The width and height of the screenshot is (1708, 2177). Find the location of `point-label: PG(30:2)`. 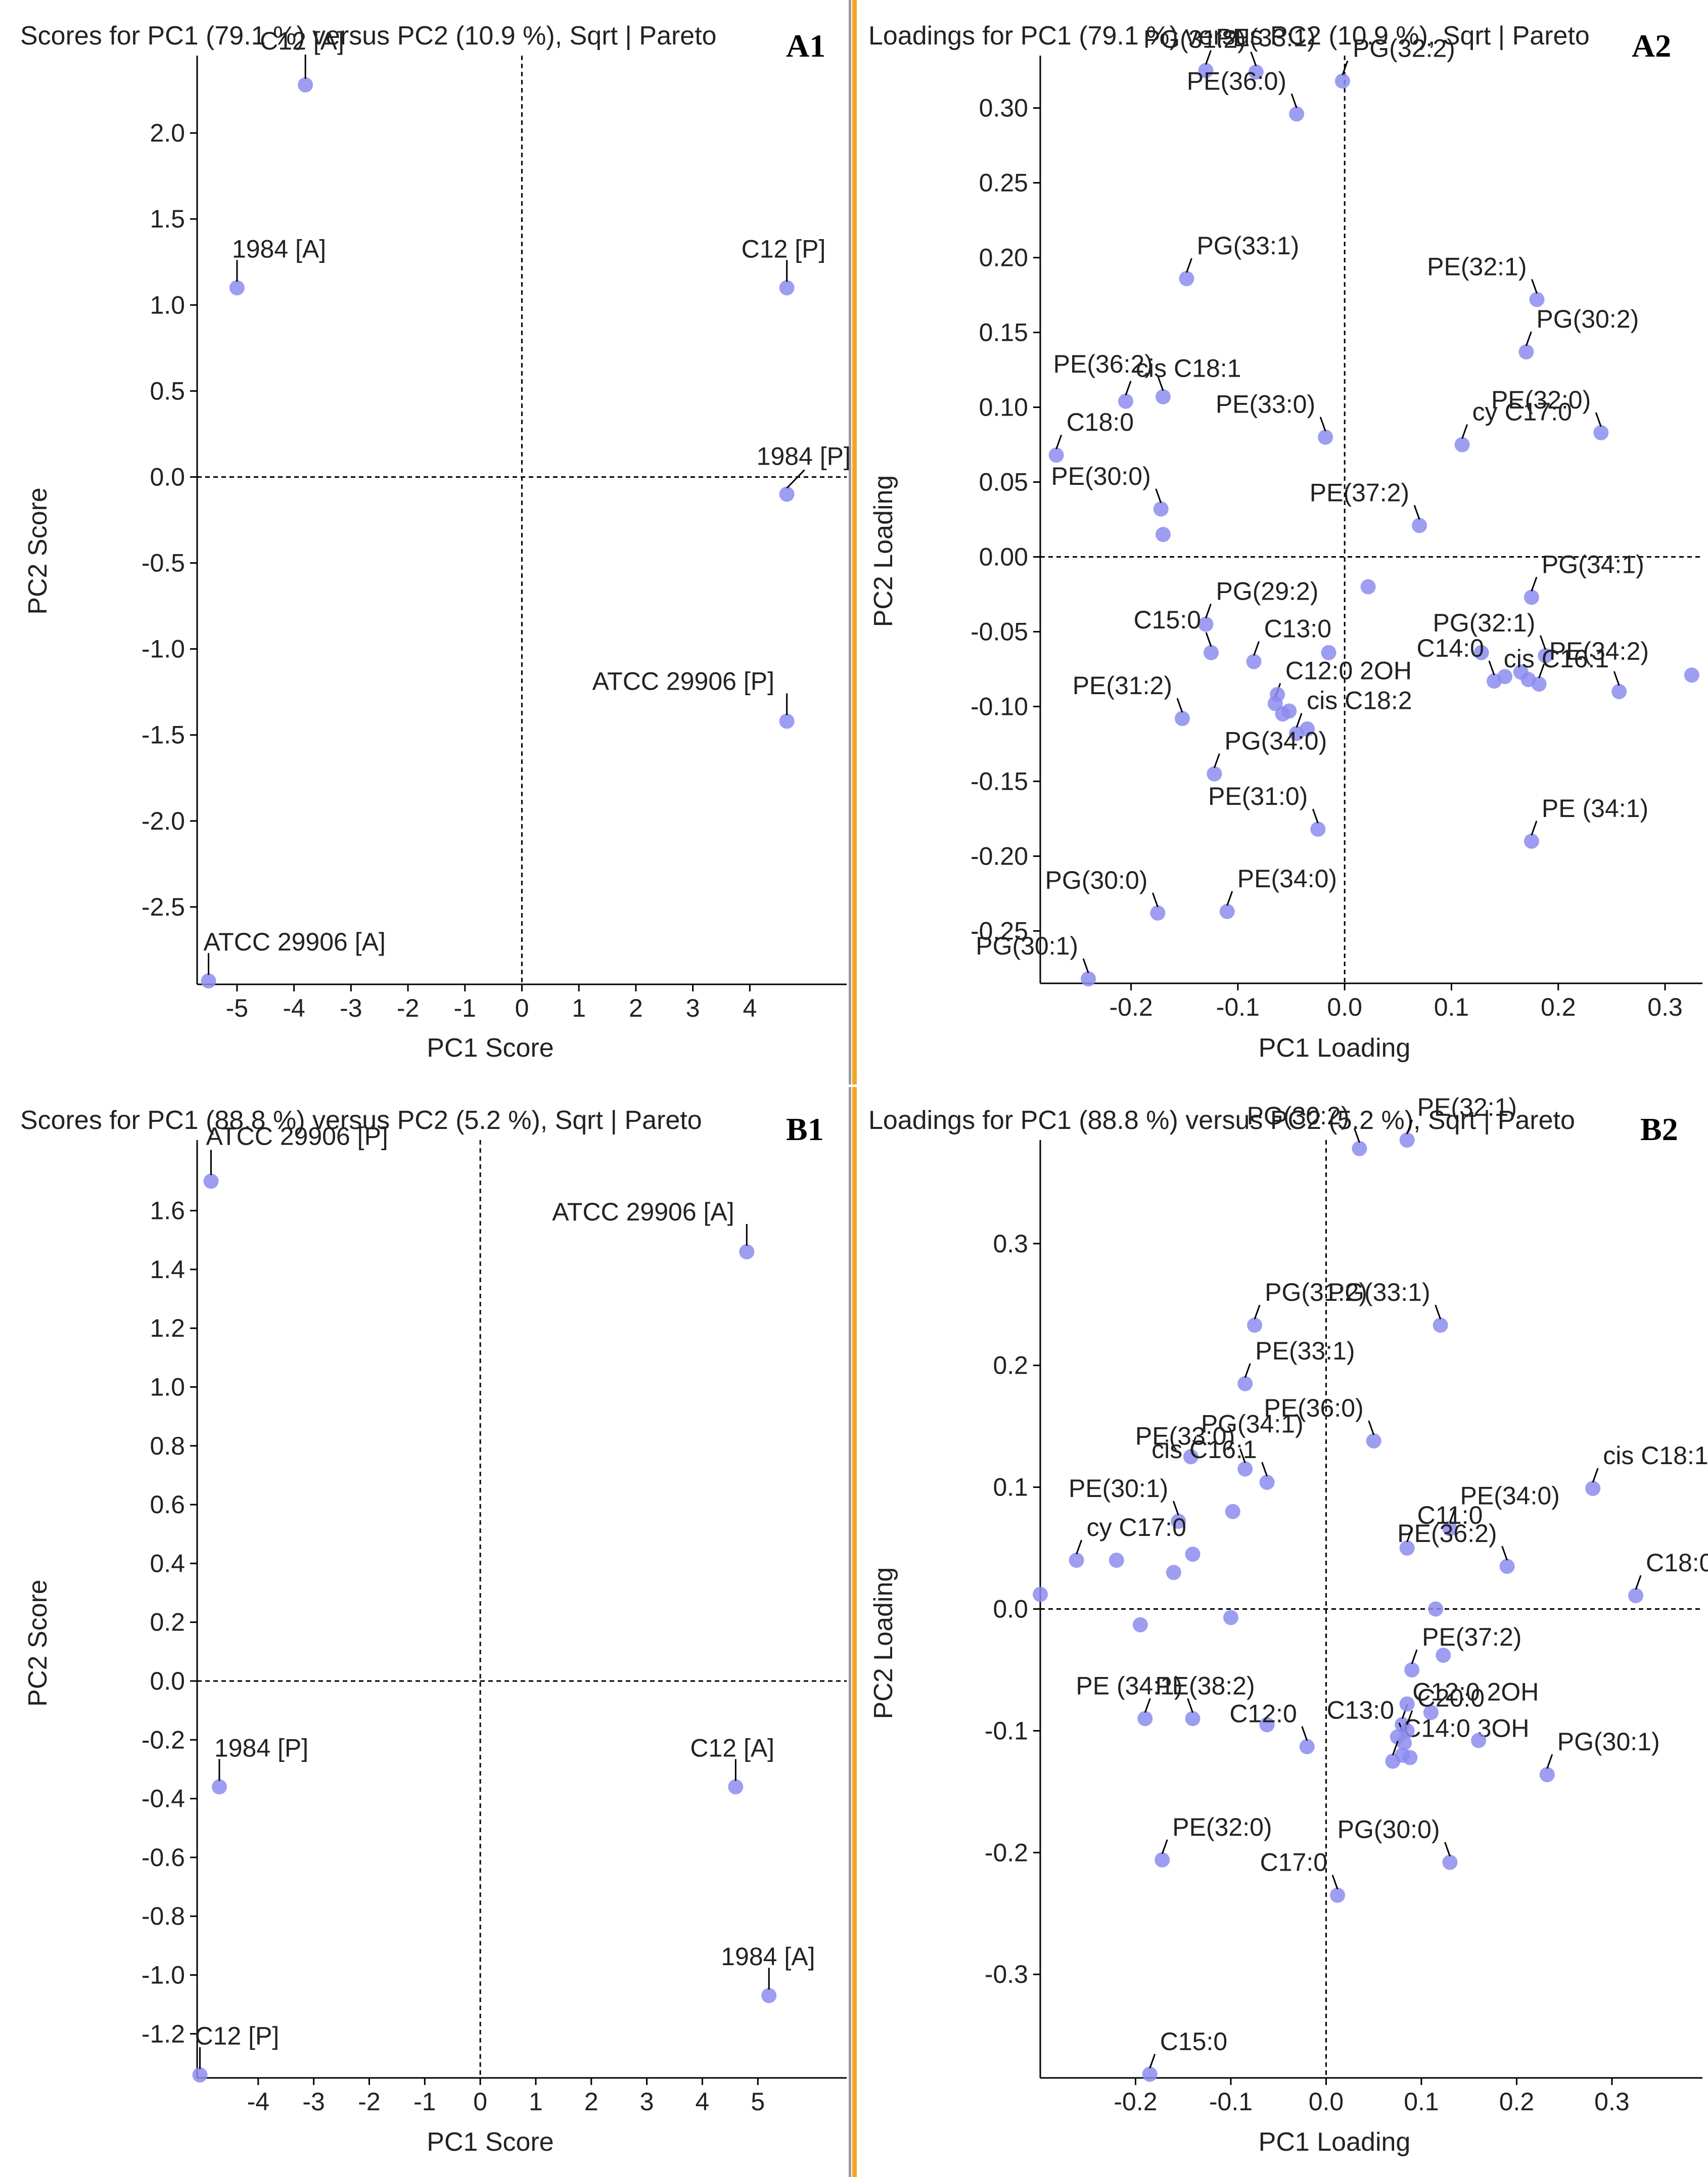

point-label: PG(30:2) is located at coordinates (1587, 319).